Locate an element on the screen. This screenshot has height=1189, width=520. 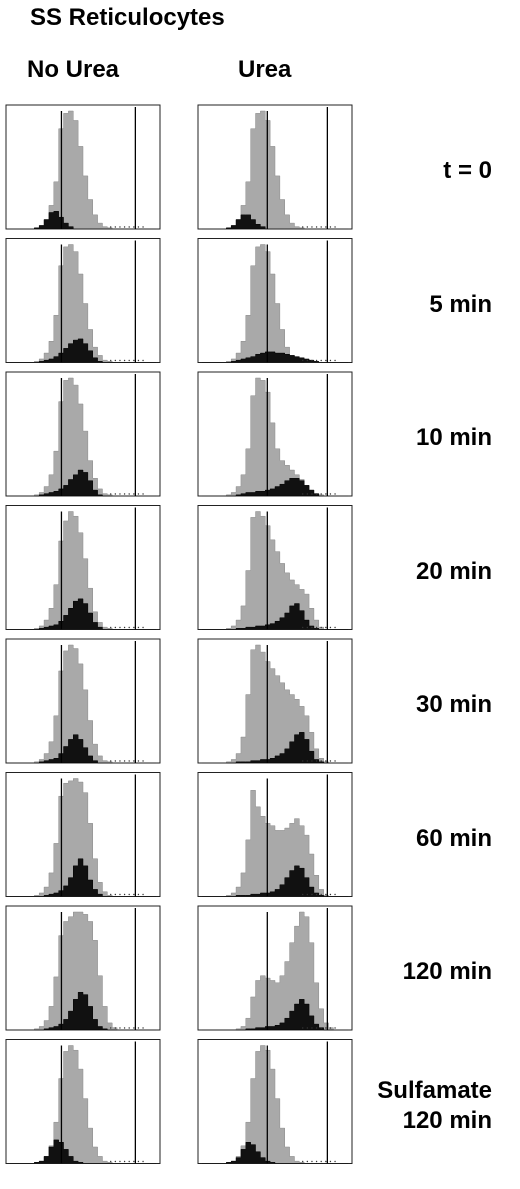
figure-title: SS Reticulocytes is located at coordinates (127, 17).